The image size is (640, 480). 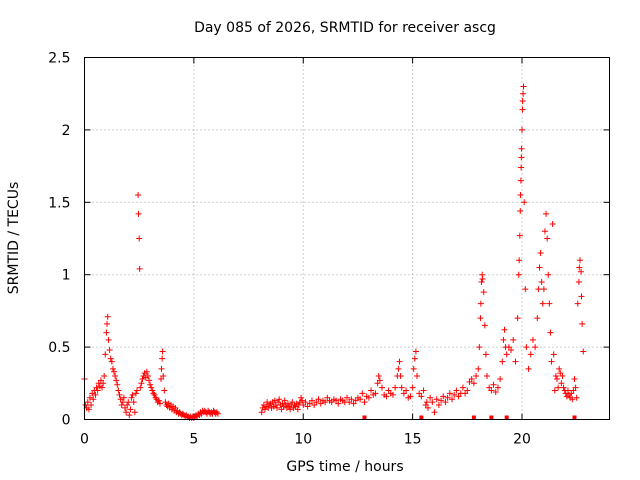 What do you see at coordinates (59, 203) in the screenshot?
I see `y-tick-label: 1.5` at bounding box center [59, 203].